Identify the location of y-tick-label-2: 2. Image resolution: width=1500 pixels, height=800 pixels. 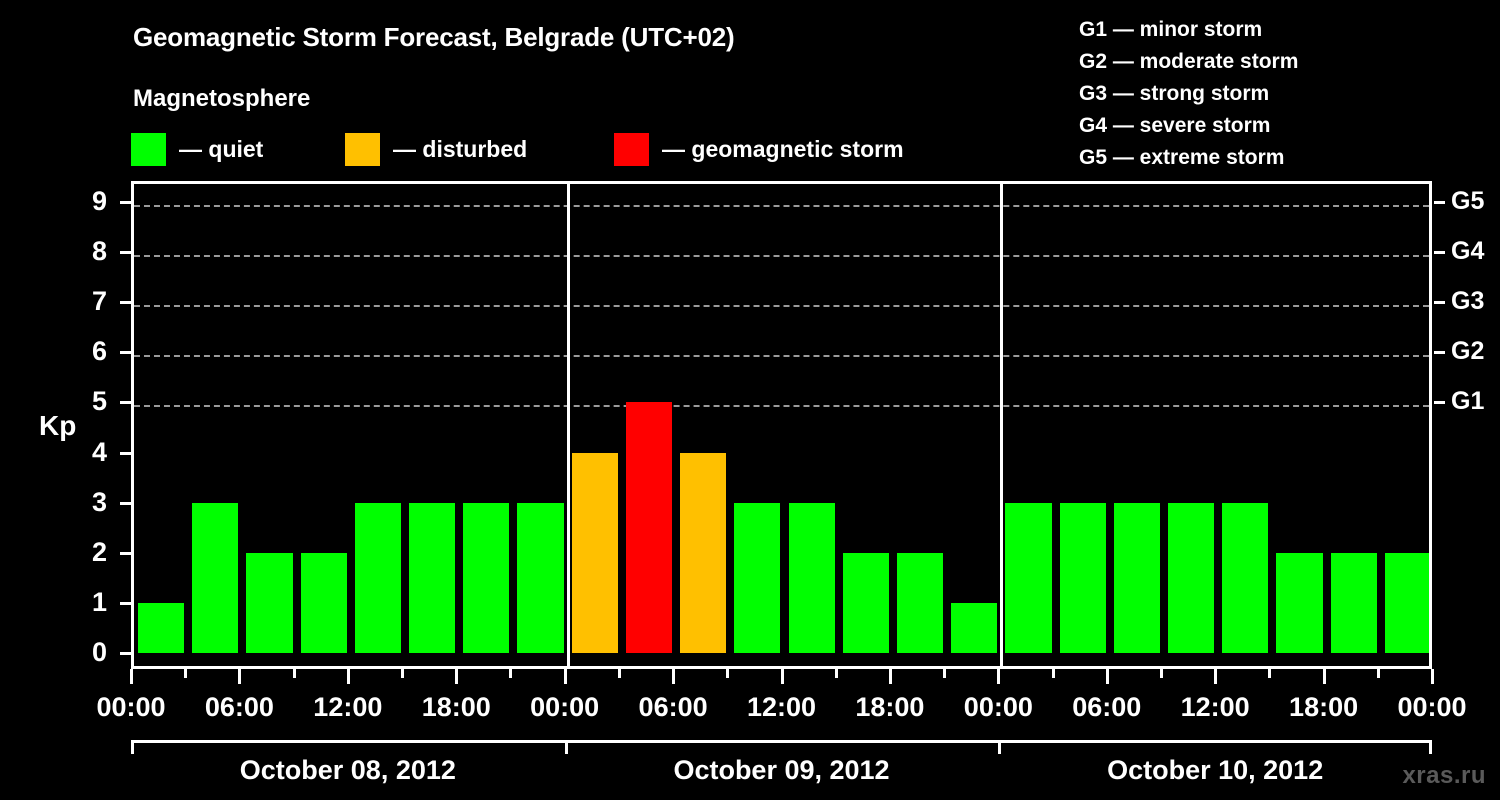
(99, 551).